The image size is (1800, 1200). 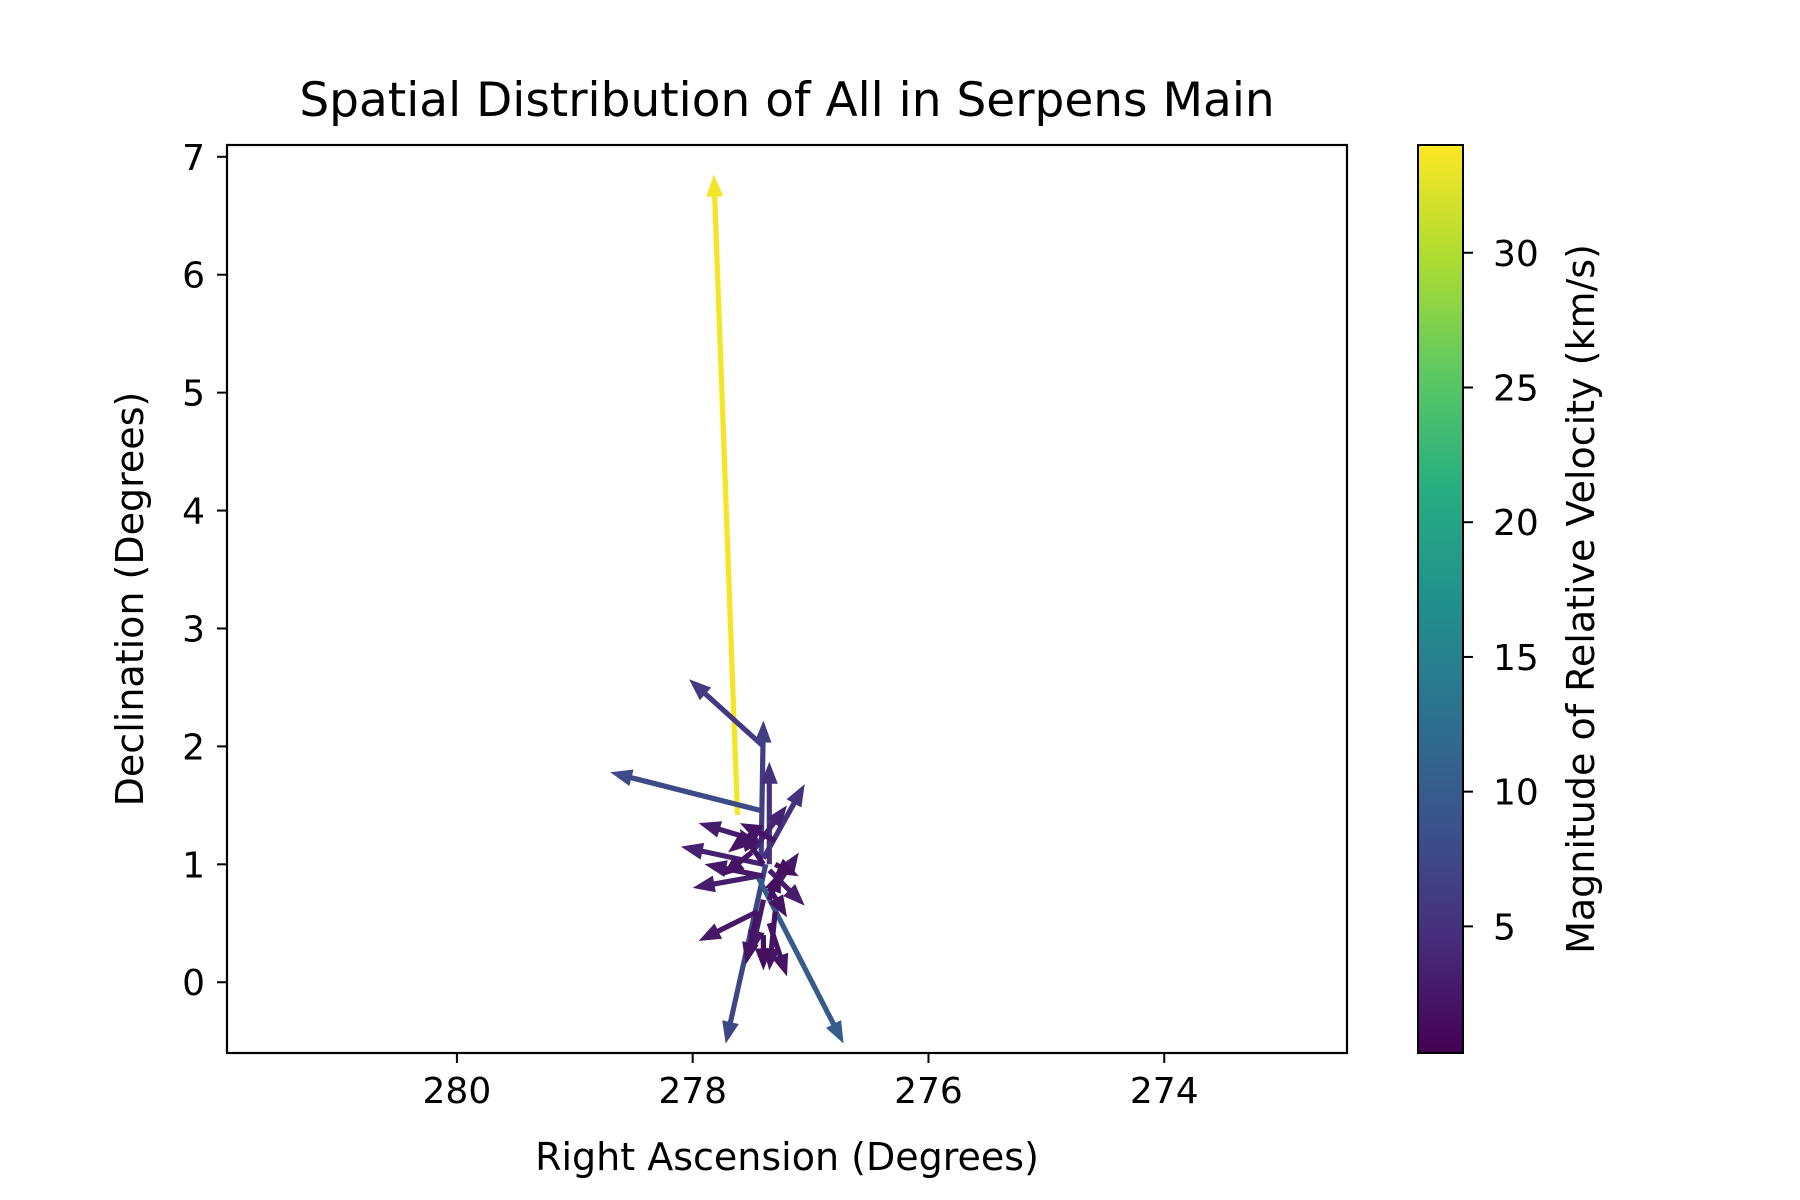 What do you see at coordinates (193, 747) in the screenshot?
I see `y-tick-label: 2` at bounding box center [193, 747].